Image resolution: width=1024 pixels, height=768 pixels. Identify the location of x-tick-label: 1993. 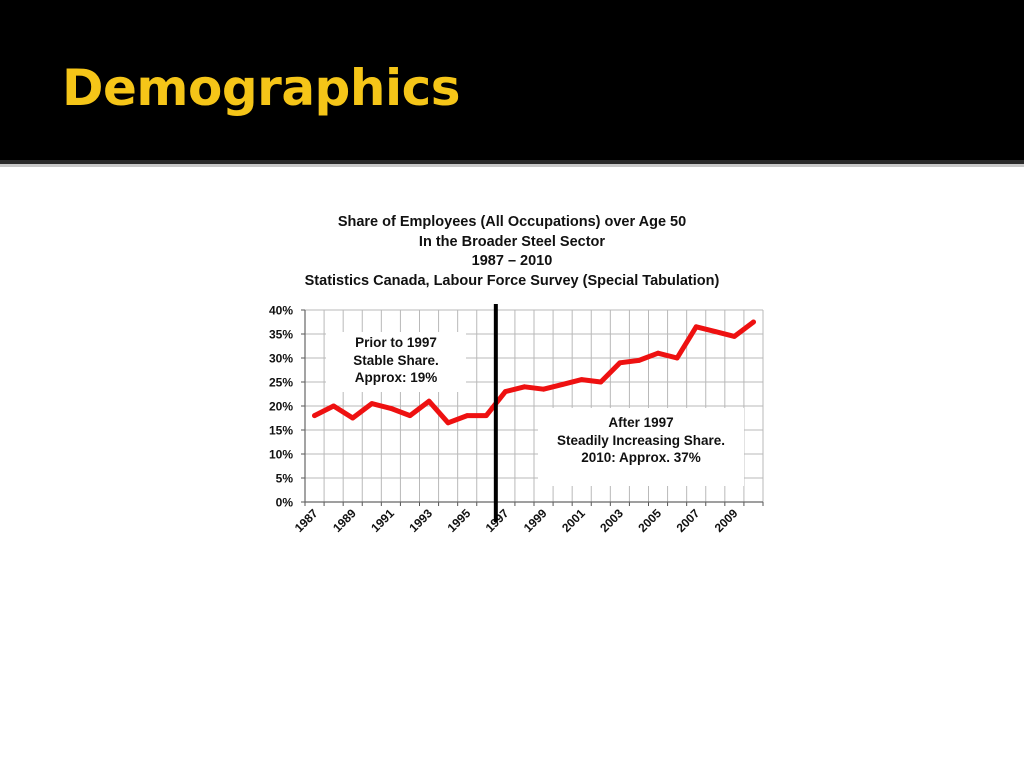
(420, 520).